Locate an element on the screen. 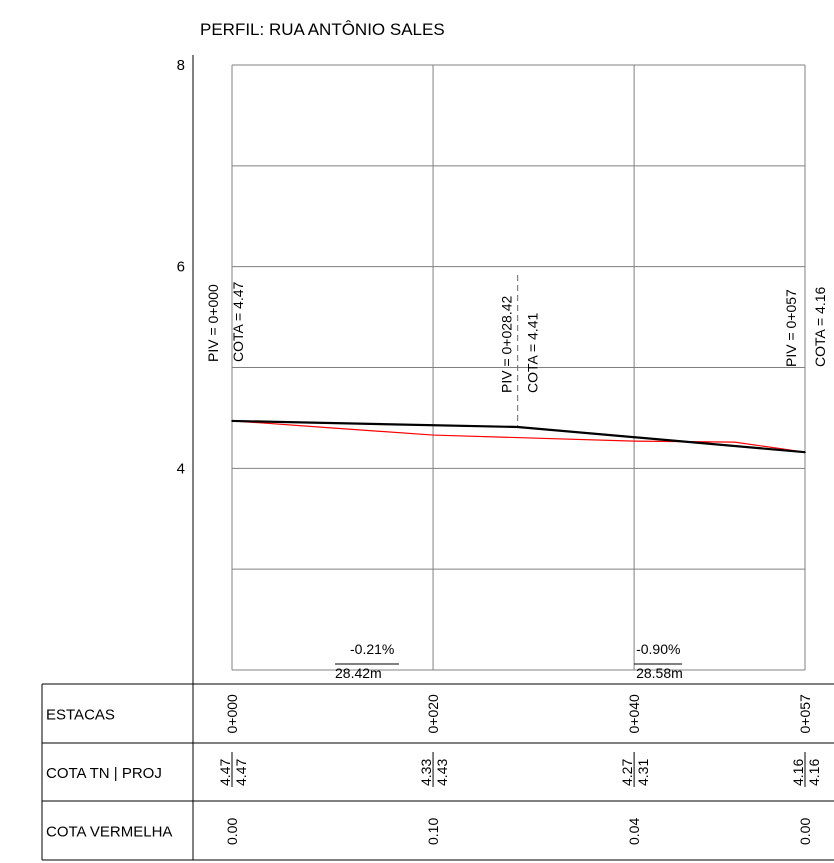 The image size is (834, 863). cota-proj-value: 4.31 is located at coordinates (643, 772).